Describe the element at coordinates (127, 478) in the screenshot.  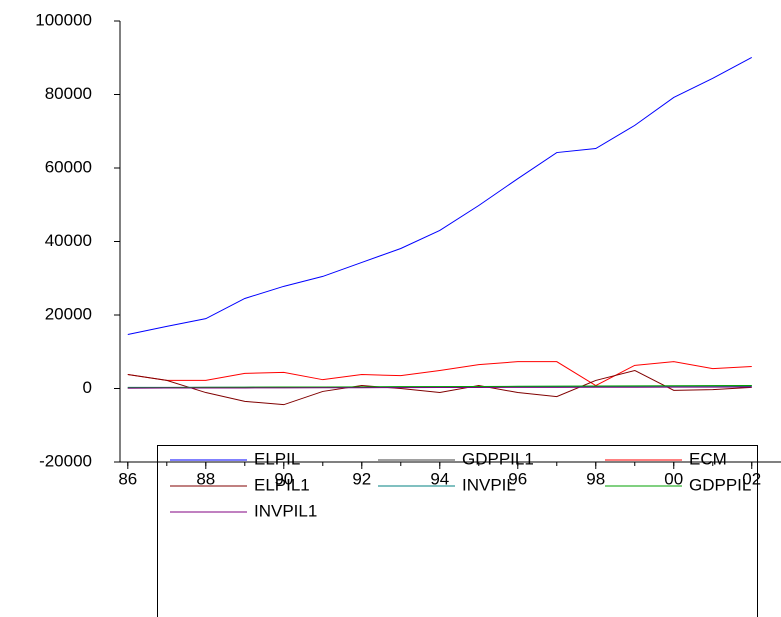
I see `x-tick-label: 86` at that location.